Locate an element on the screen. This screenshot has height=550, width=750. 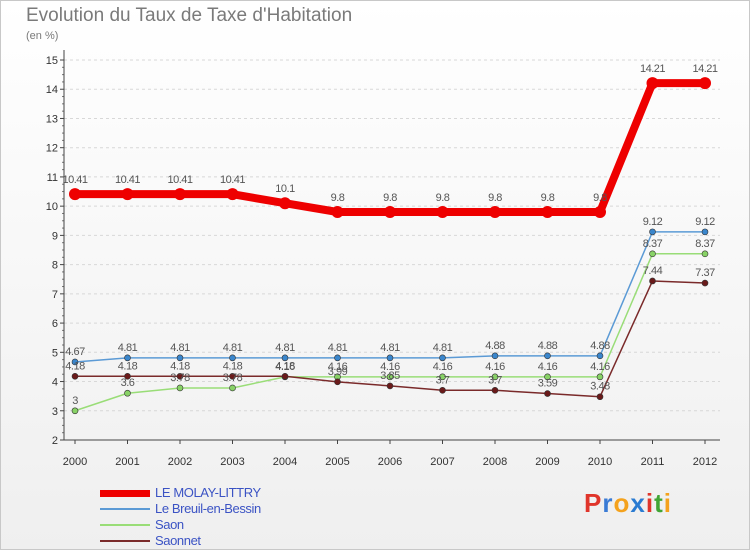
y-tick-label: 4 is located at coordinates (55, 383).